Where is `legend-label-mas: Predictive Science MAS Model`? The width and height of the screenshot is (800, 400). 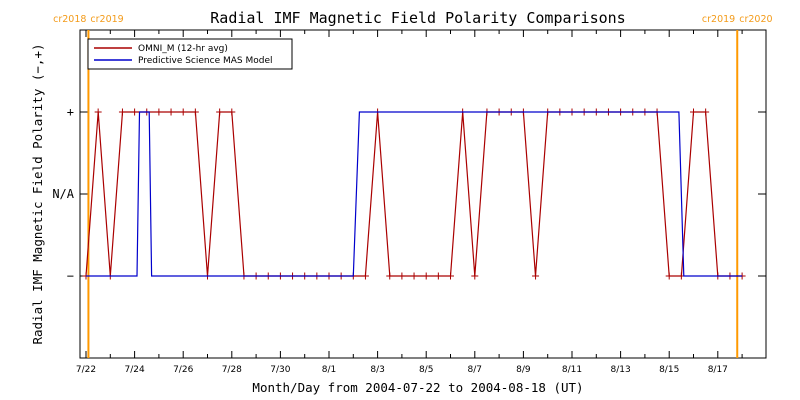 legend-label-mas: Predictive Science MAS Model is located at coordinates (205, 61).